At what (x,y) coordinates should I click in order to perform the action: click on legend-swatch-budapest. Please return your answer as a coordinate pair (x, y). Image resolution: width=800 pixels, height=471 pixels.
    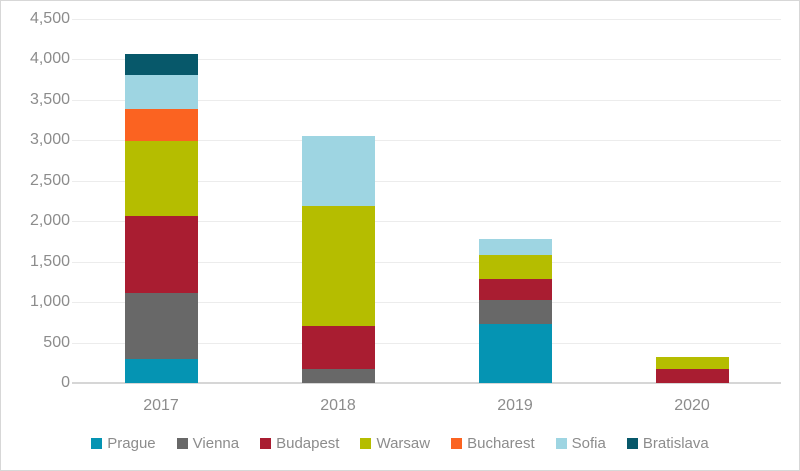
    Looking at the image, I should click on (266, 443).